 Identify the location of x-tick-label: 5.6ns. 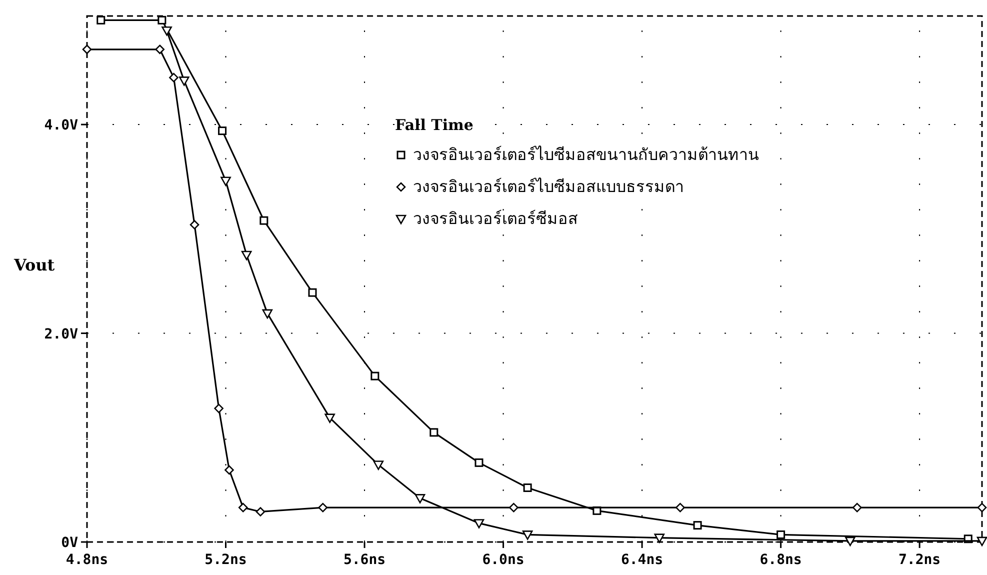
(364, 560).